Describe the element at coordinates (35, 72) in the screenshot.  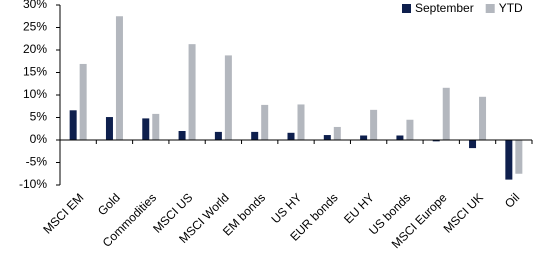
I see `y-tick-label: 15%` at that location.